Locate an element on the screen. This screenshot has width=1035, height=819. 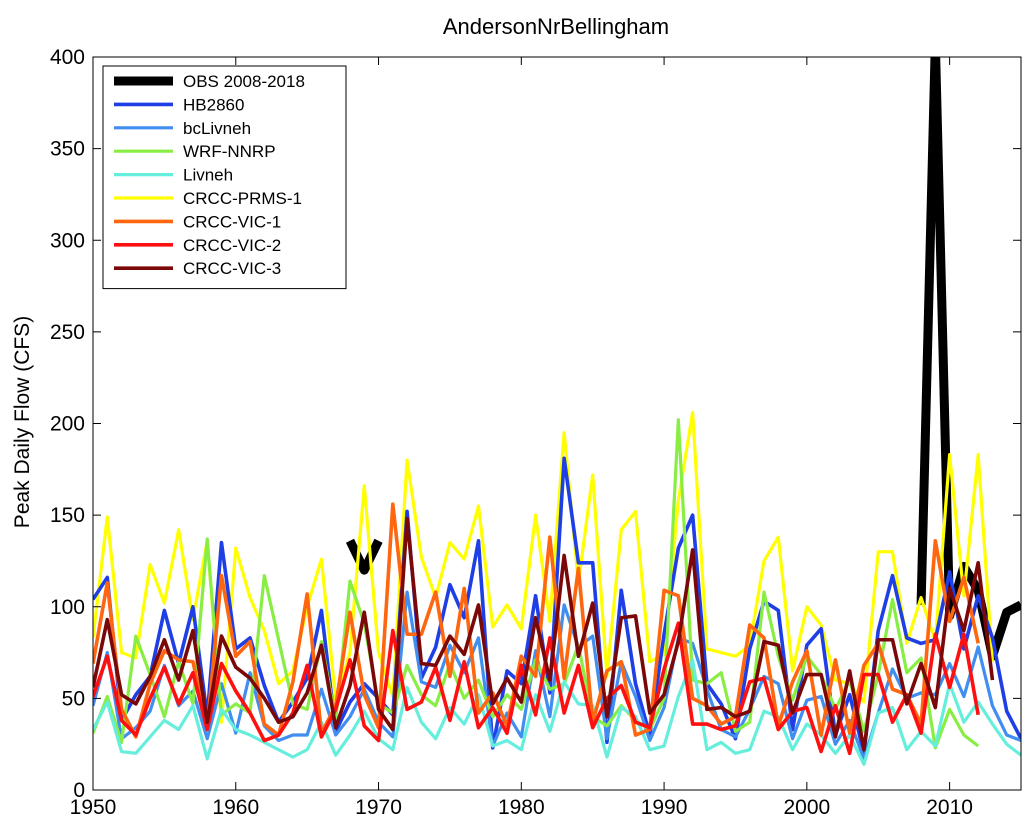
y-tick-label: 200 is located at coordinates (67, 424).